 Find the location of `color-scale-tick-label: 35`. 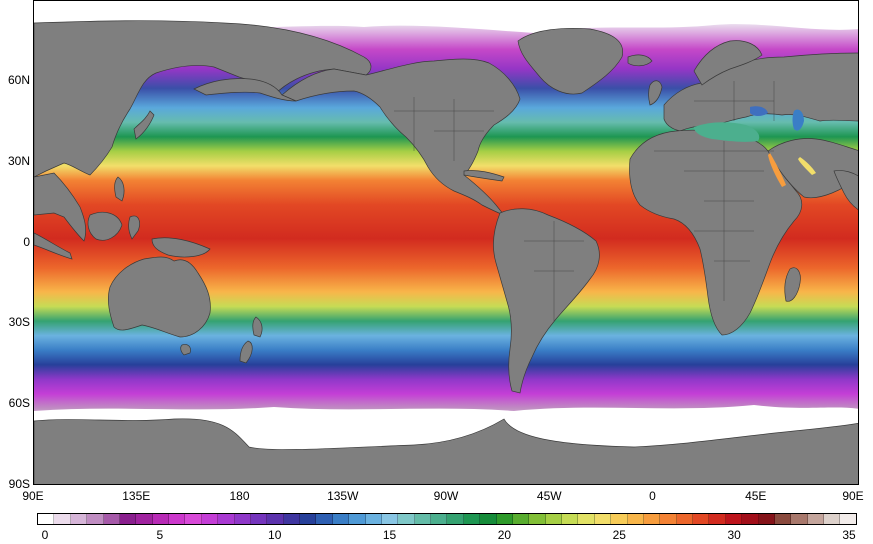

color-scale-tick-label: 35 is located at coordinates (849, 535).